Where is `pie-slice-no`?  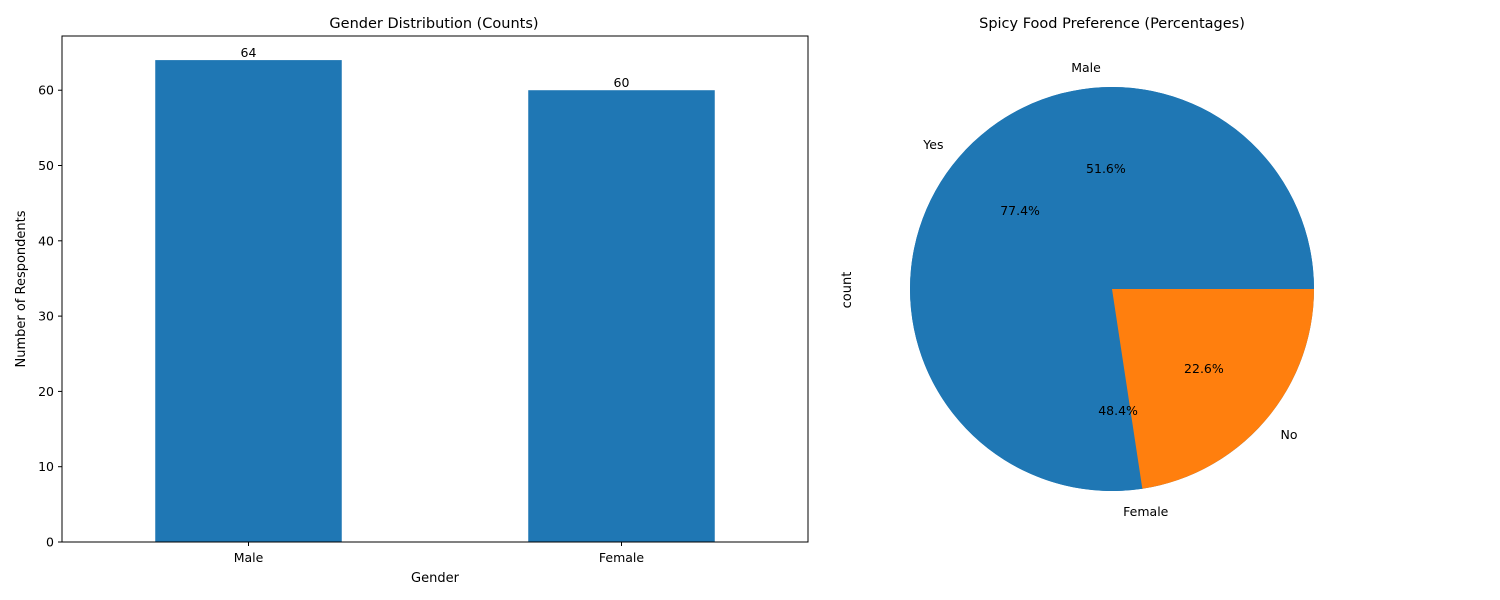 pie-slice-no is located at coordinates (1213, 389).